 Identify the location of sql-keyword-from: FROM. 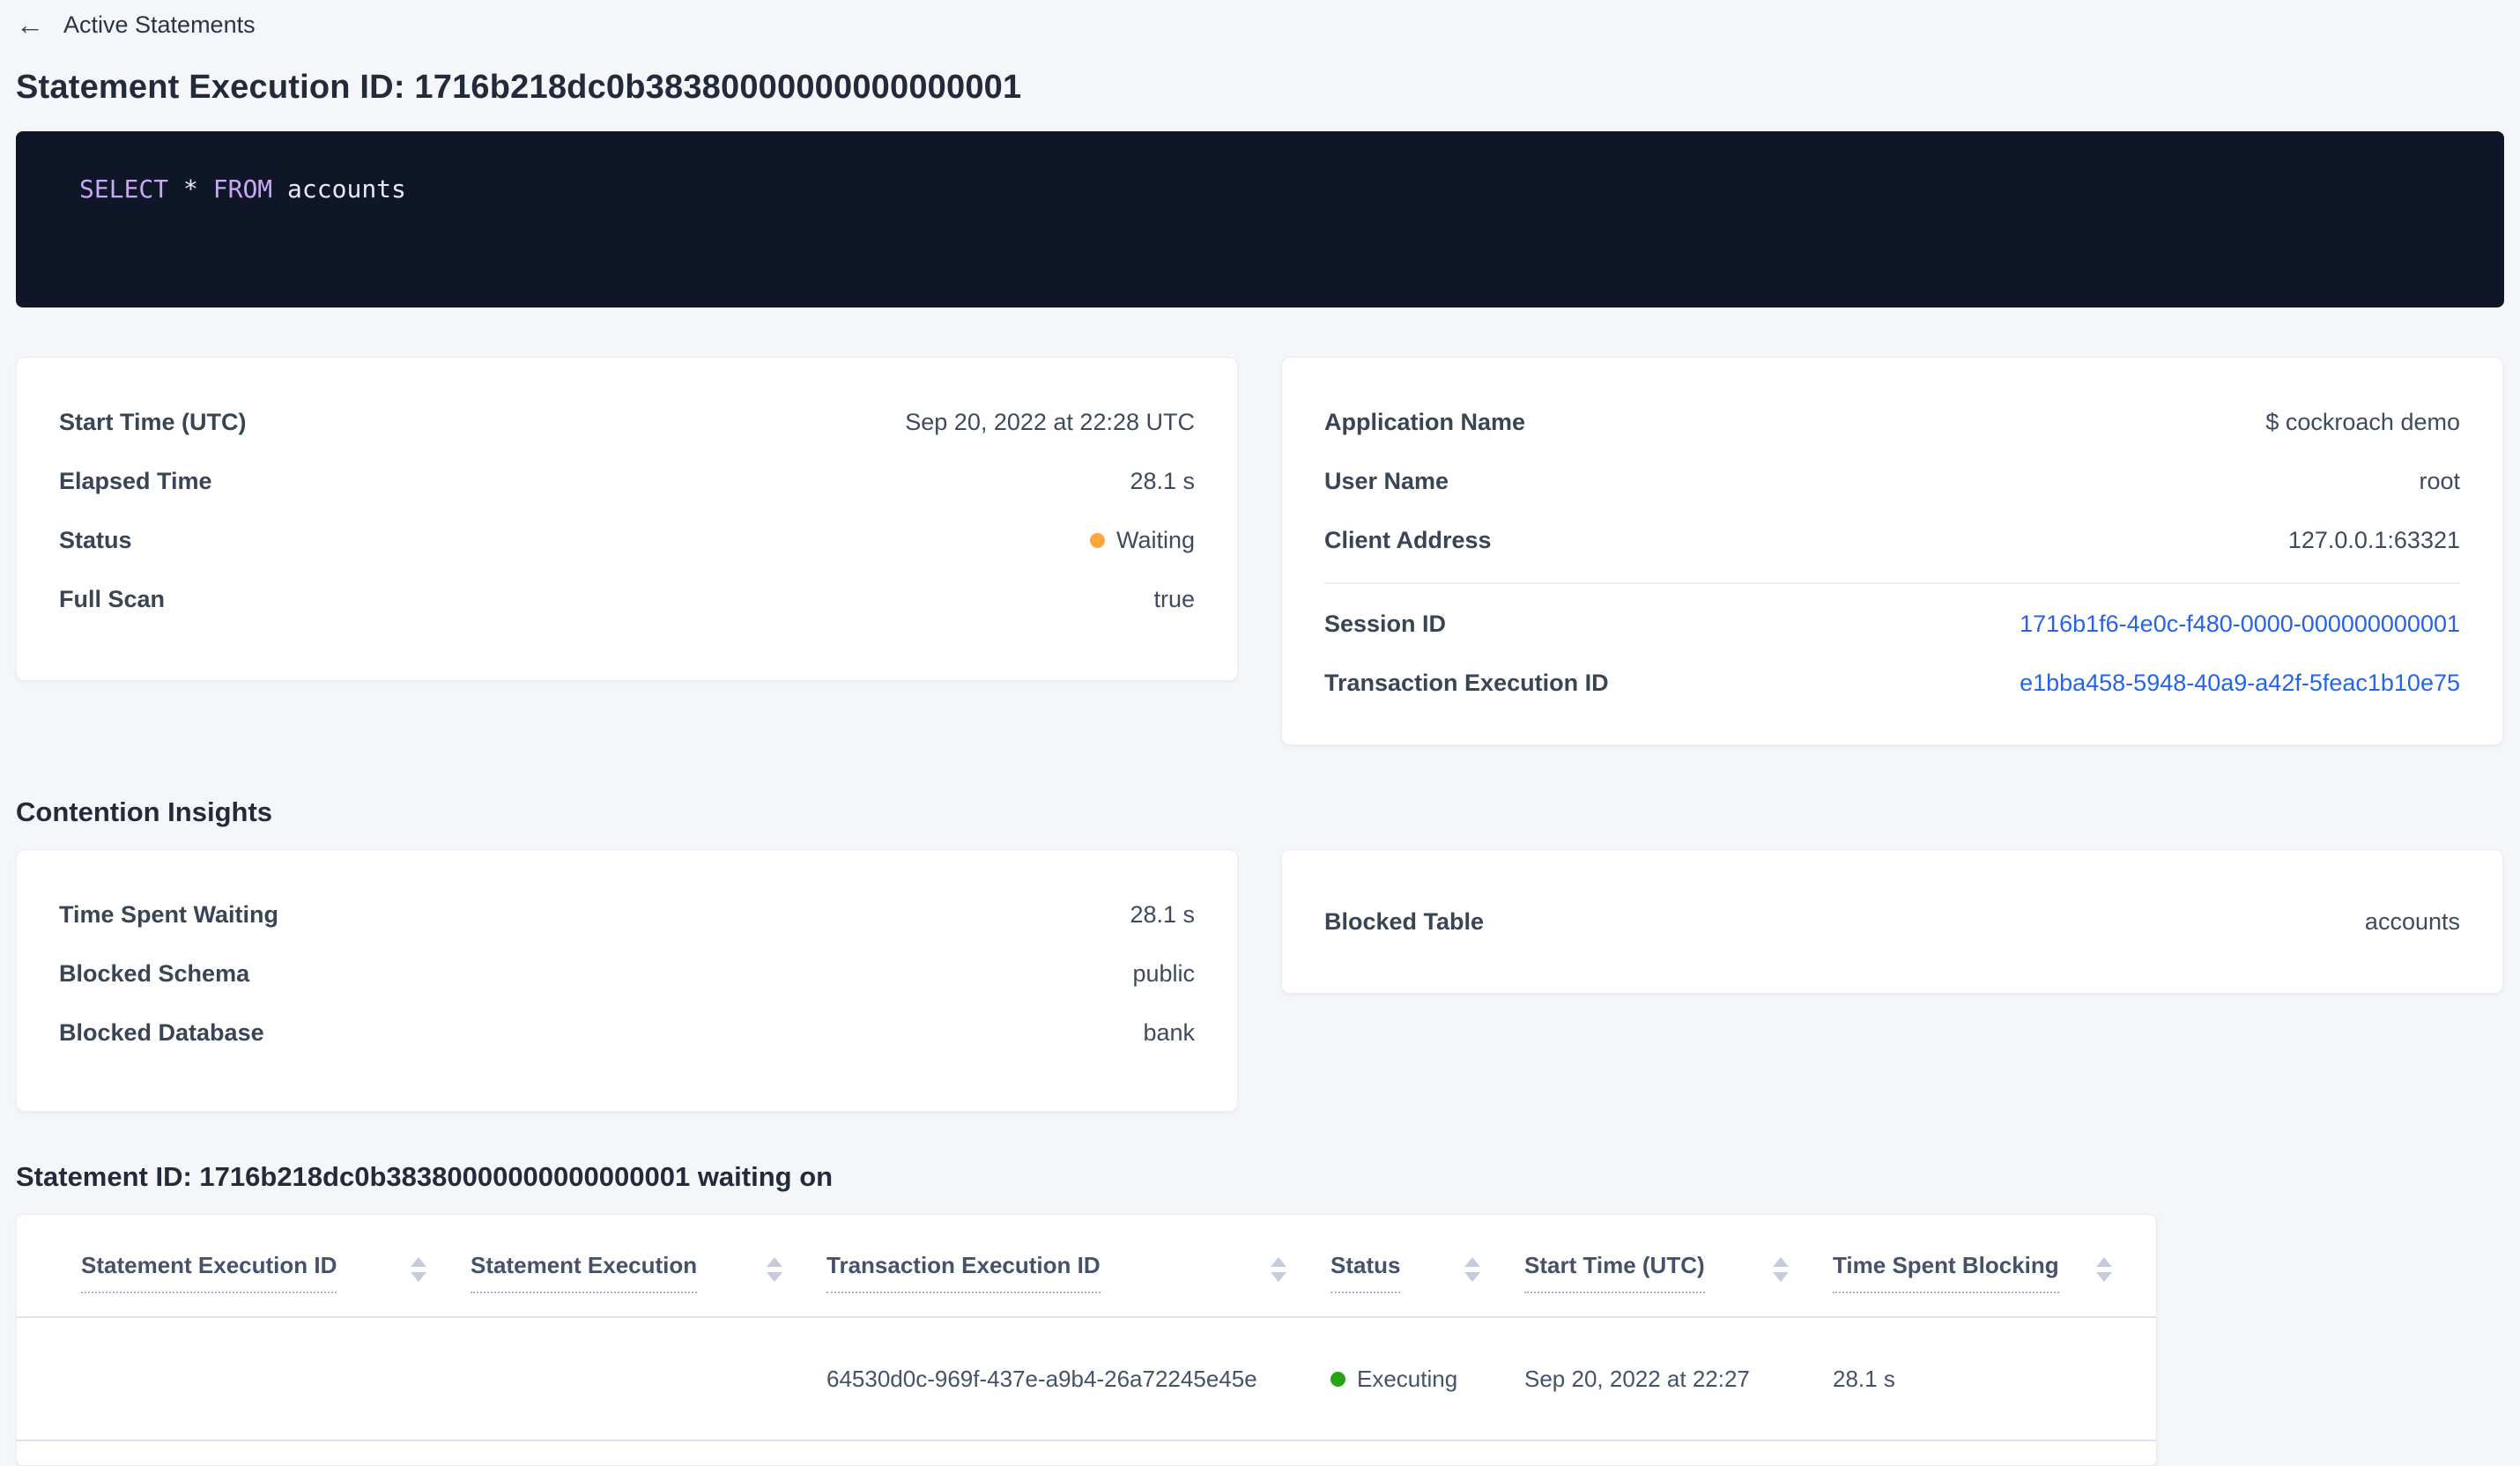
(243, 189).